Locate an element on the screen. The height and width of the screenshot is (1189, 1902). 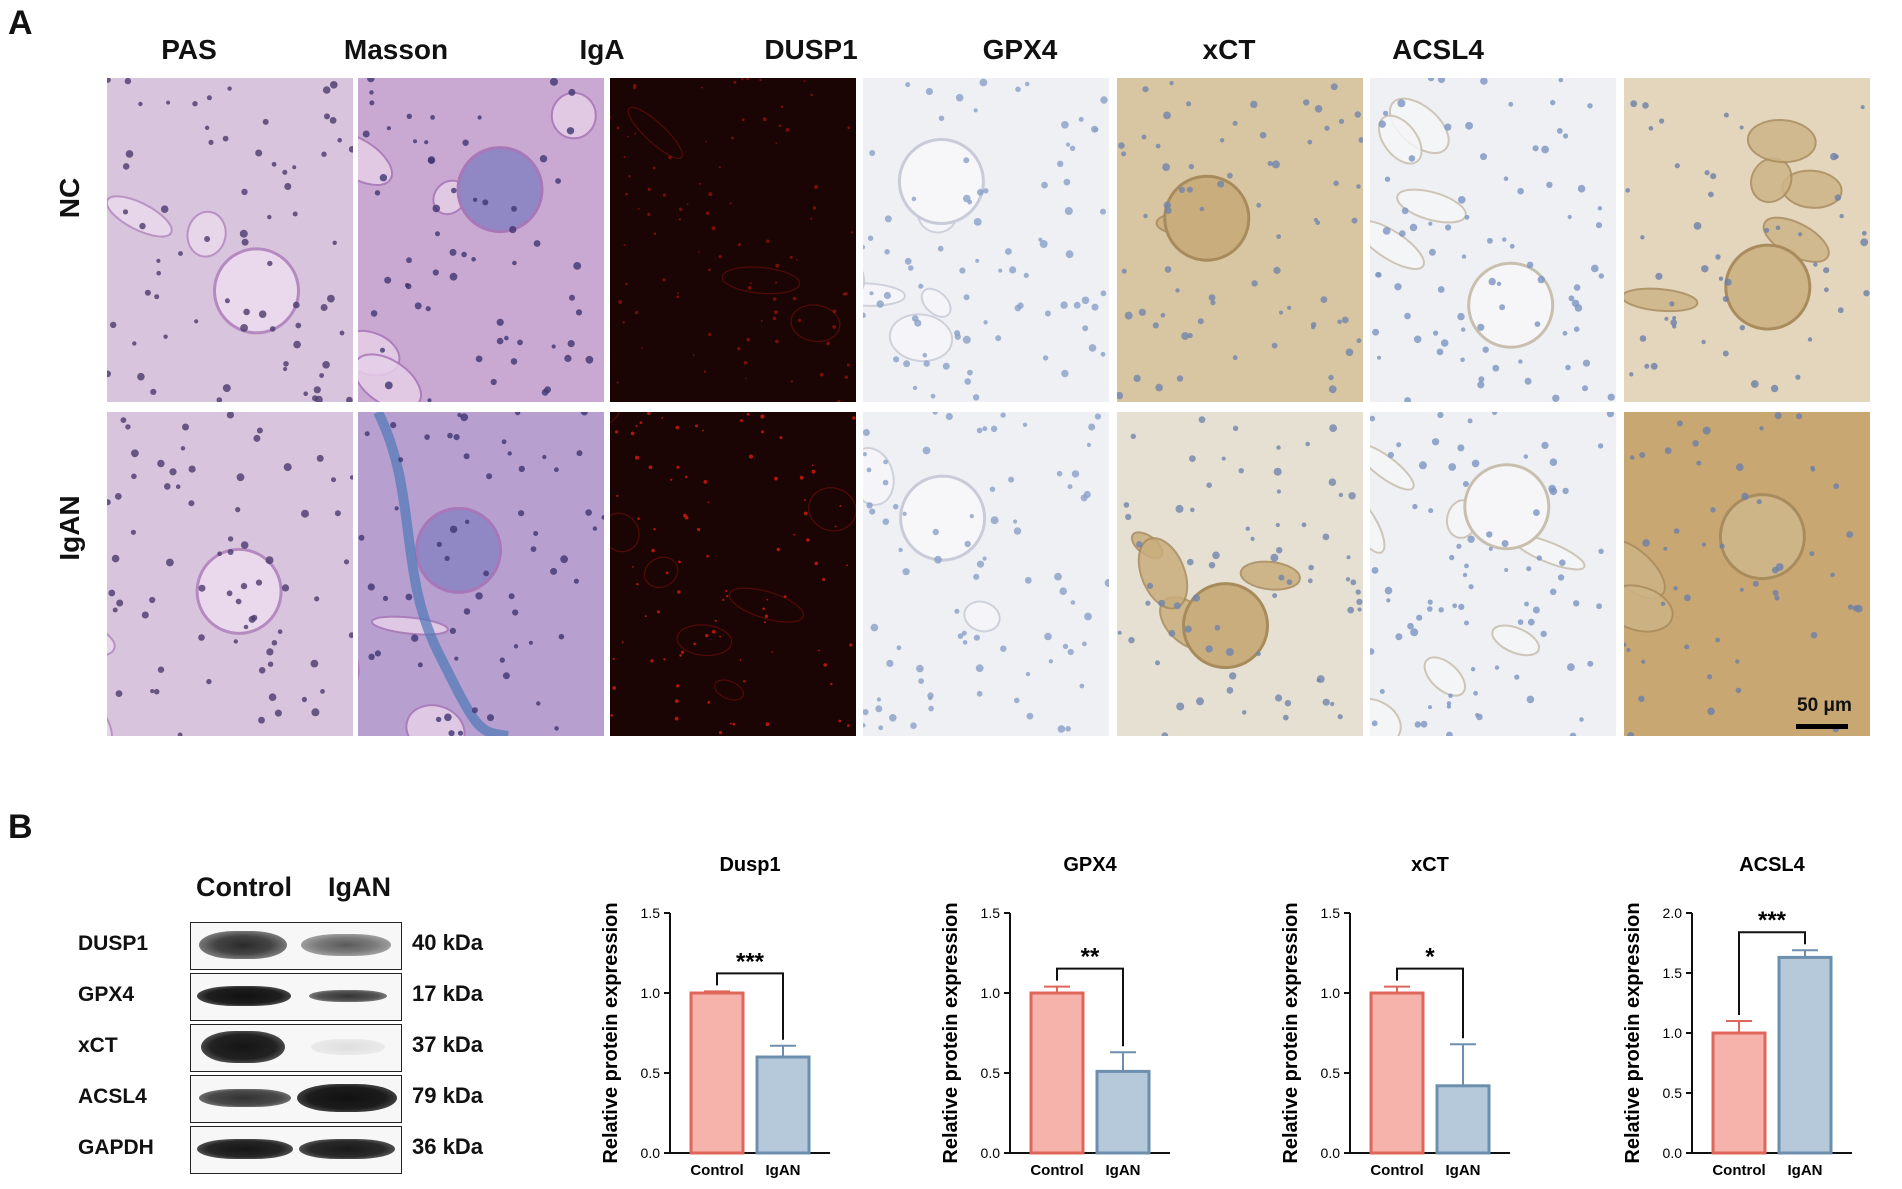
scale-bar is located at coordinates (1822, 726).